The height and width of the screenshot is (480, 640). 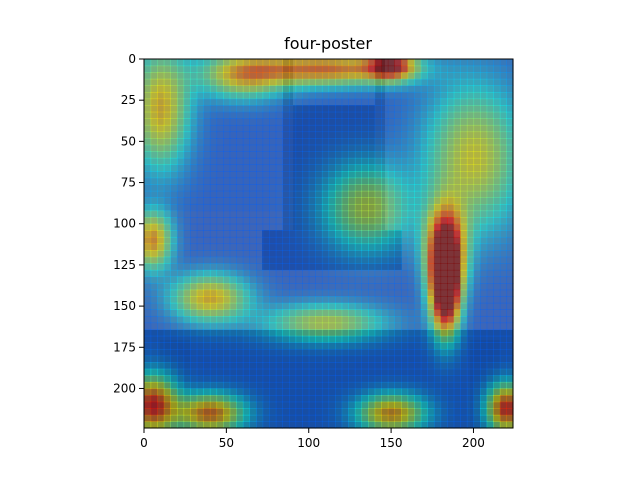 What do you see at coordinates (308, 443) in the screenshot?
I see `x-tick-label: 100` at bounding box center [308, 443].